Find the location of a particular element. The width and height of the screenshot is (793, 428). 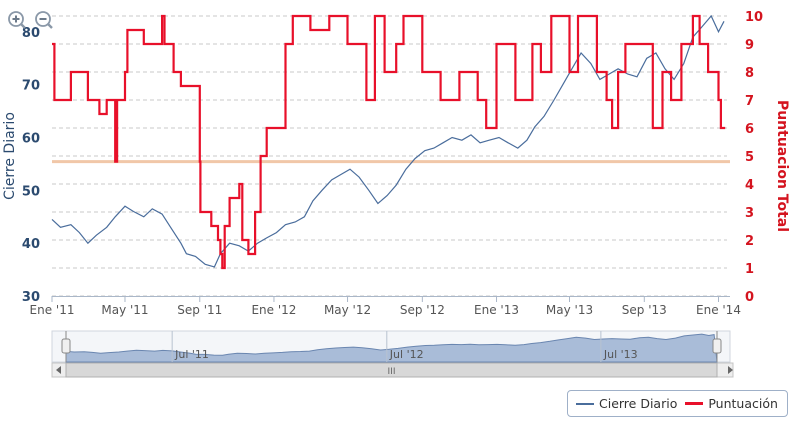

x-tick-label: Ene '13 is located at coordinates (496, 310).